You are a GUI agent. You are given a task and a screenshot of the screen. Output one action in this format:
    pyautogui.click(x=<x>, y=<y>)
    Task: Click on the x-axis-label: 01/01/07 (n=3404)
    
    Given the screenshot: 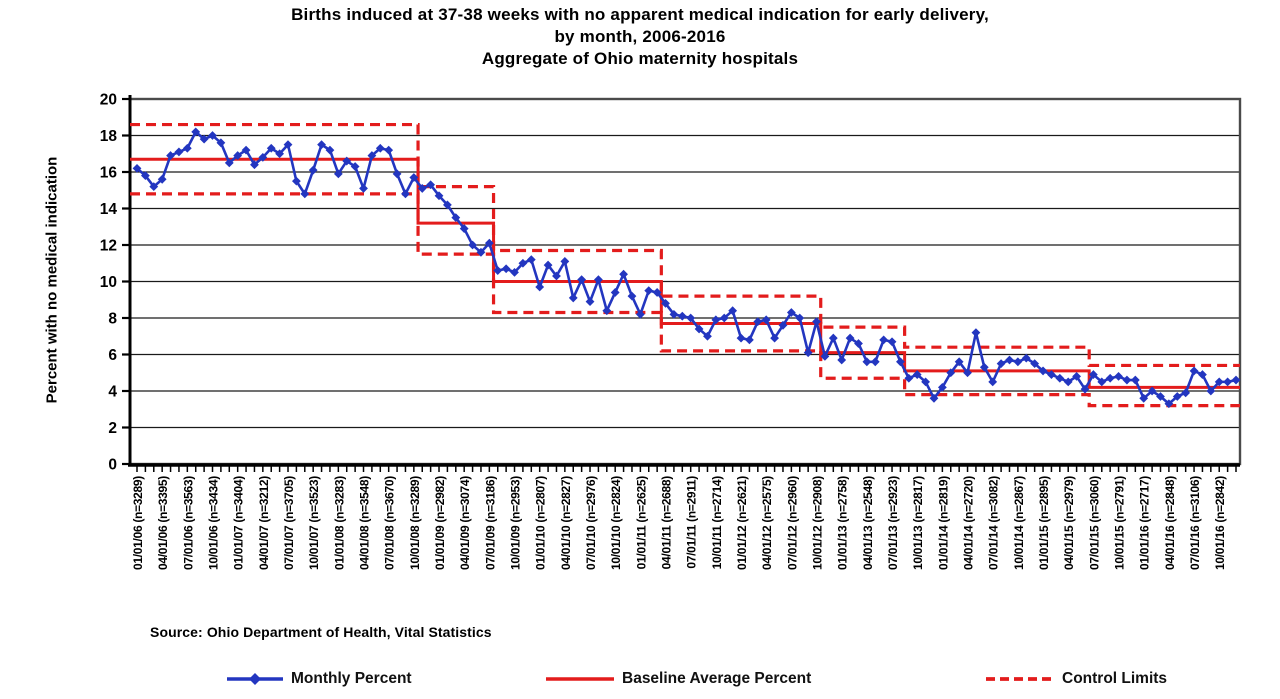 What is the action you would take?
    pyautogui.click(x=239, y=523)
    